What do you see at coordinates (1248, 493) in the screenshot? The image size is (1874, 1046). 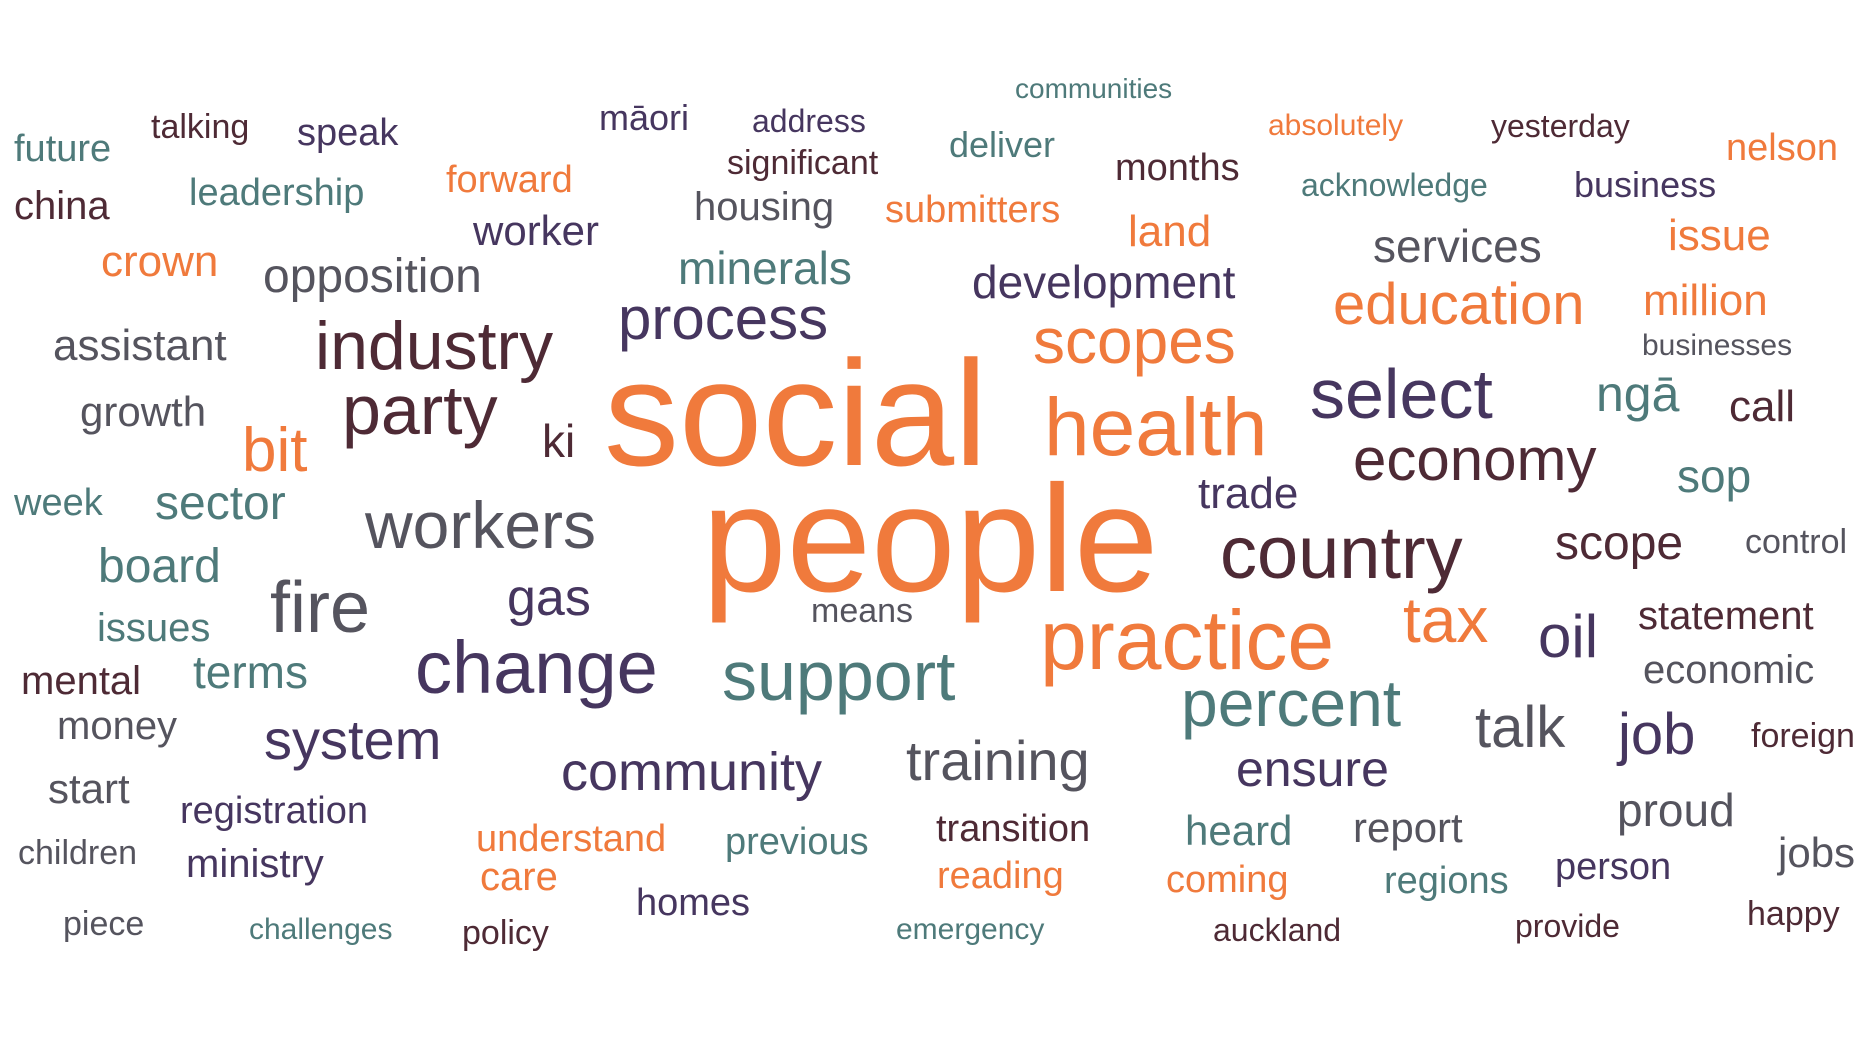 I see `word: trade` at bounding box center [1248, 493].